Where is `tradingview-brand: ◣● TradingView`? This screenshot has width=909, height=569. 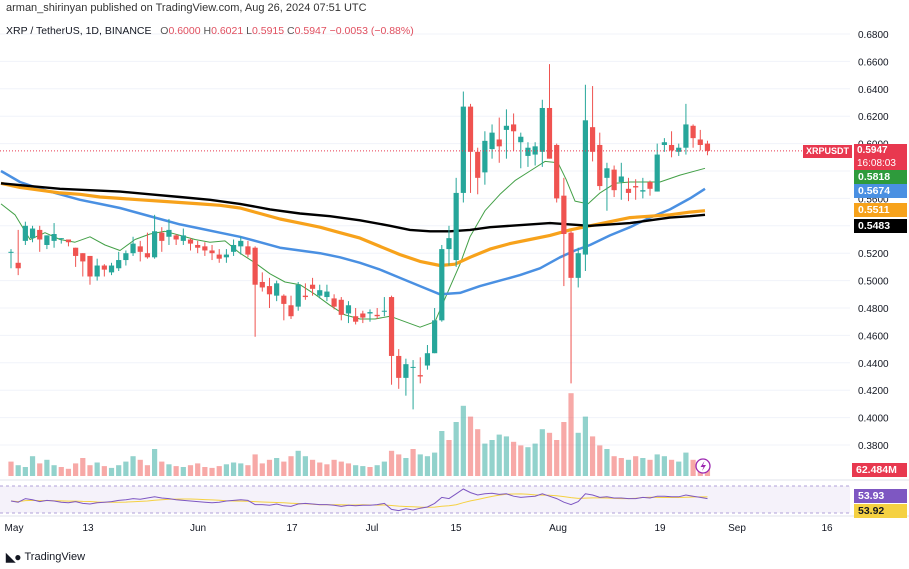 tradingview-brand: ◣● TradingView is located at coordinates (45, 557).